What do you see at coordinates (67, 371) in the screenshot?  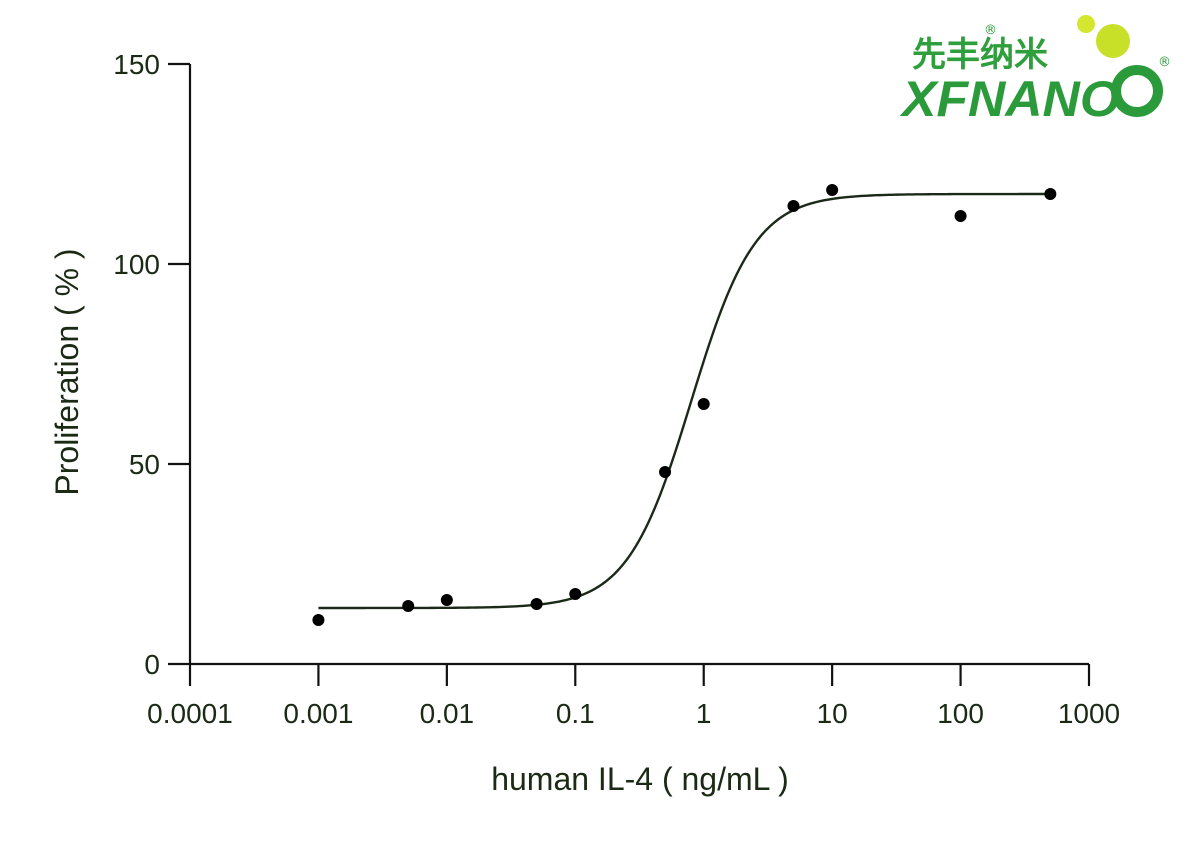 I see `y-axis-title: Proliferation ( % )` at bounding box center [67, 371].